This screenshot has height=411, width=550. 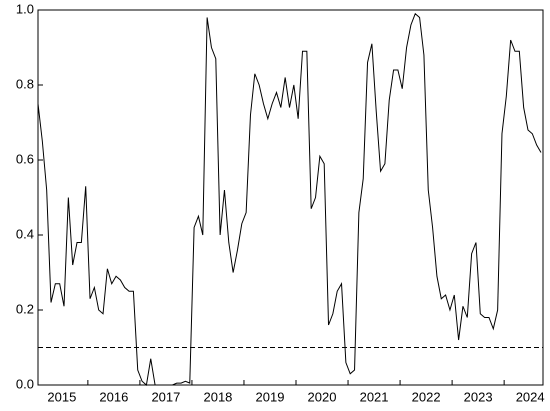 I want to click on x-tick-label: 2021, so click(x=374, y=396).